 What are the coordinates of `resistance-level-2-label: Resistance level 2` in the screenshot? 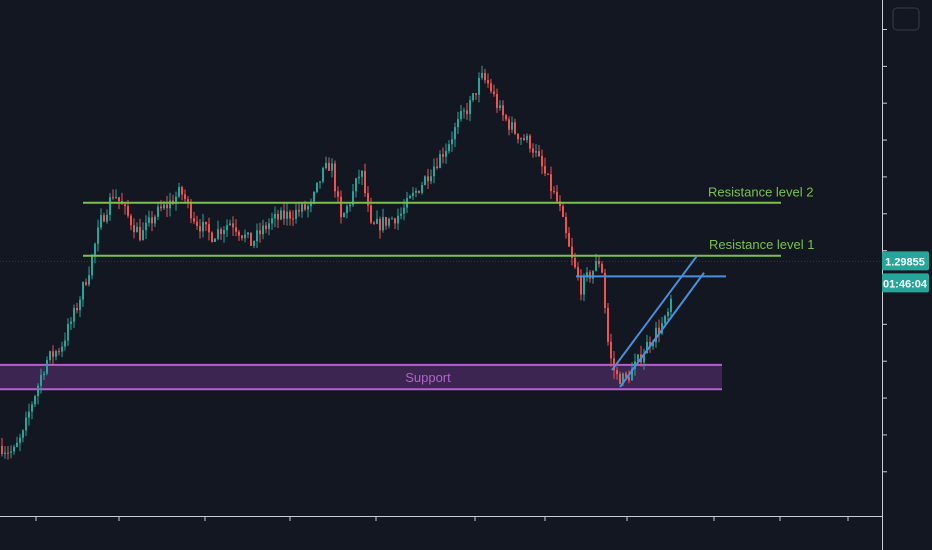 It's located at (761, 192).